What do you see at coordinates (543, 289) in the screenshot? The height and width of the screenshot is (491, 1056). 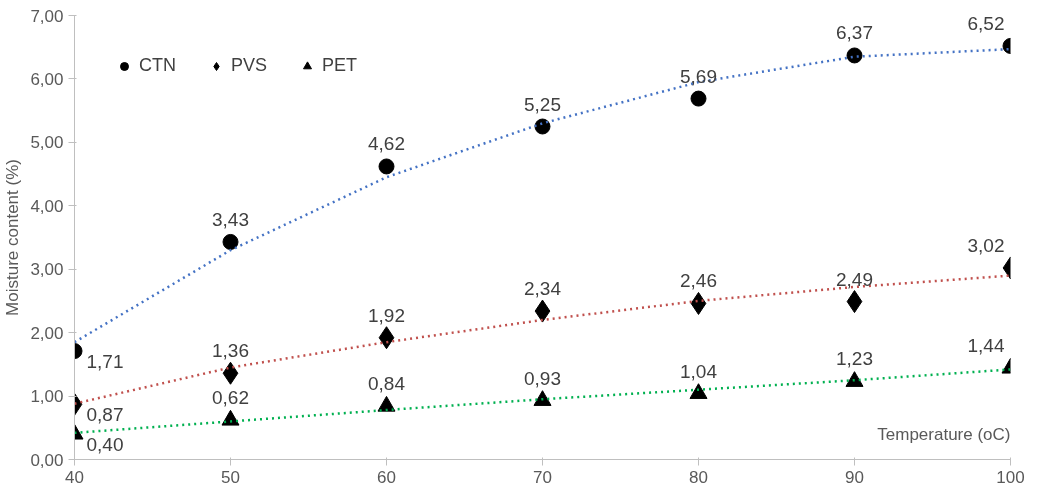 I see `data-label: 2,34` at bounding box center [543, 289].